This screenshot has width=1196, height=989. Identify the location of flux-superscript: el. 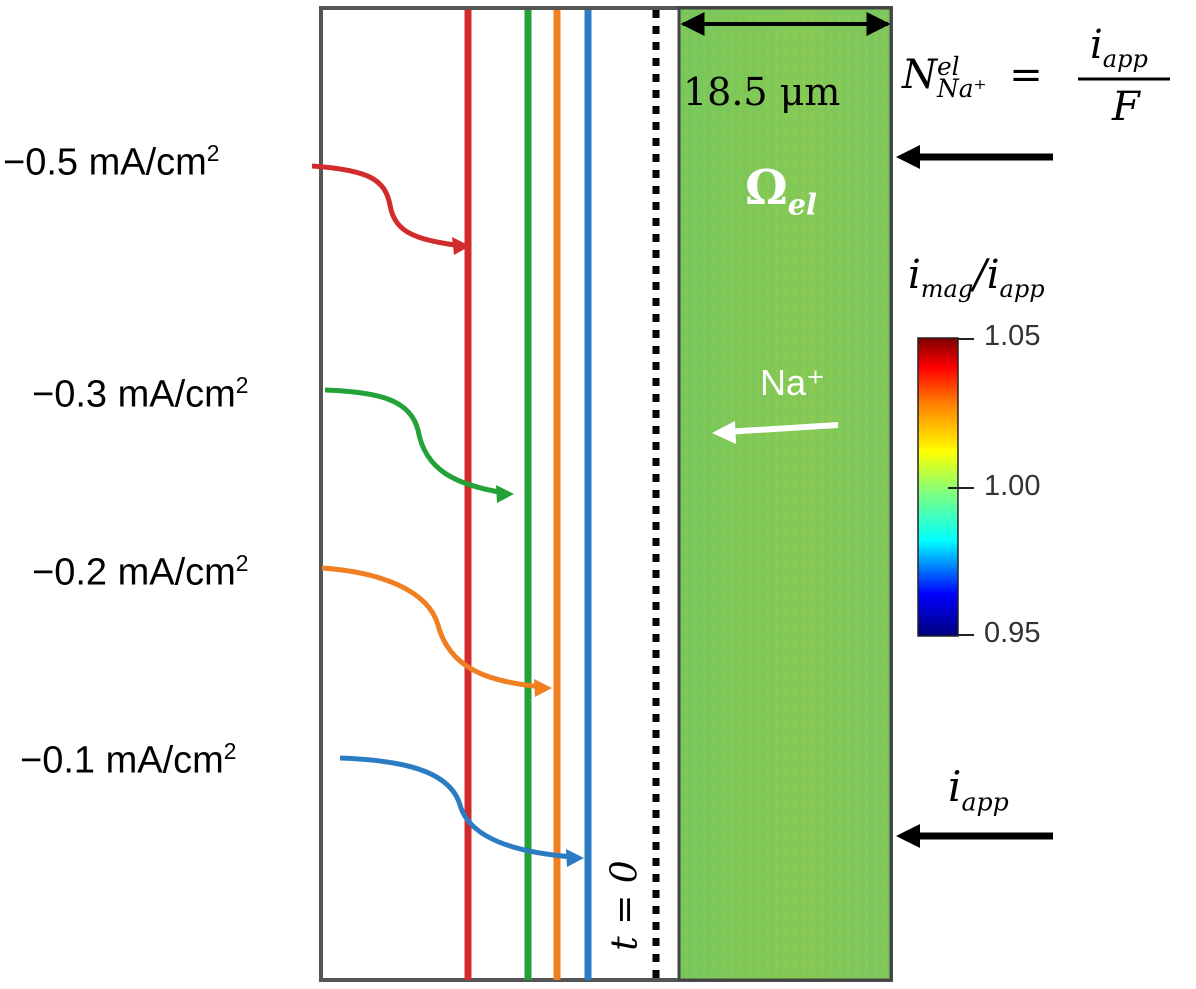
(948, 66).